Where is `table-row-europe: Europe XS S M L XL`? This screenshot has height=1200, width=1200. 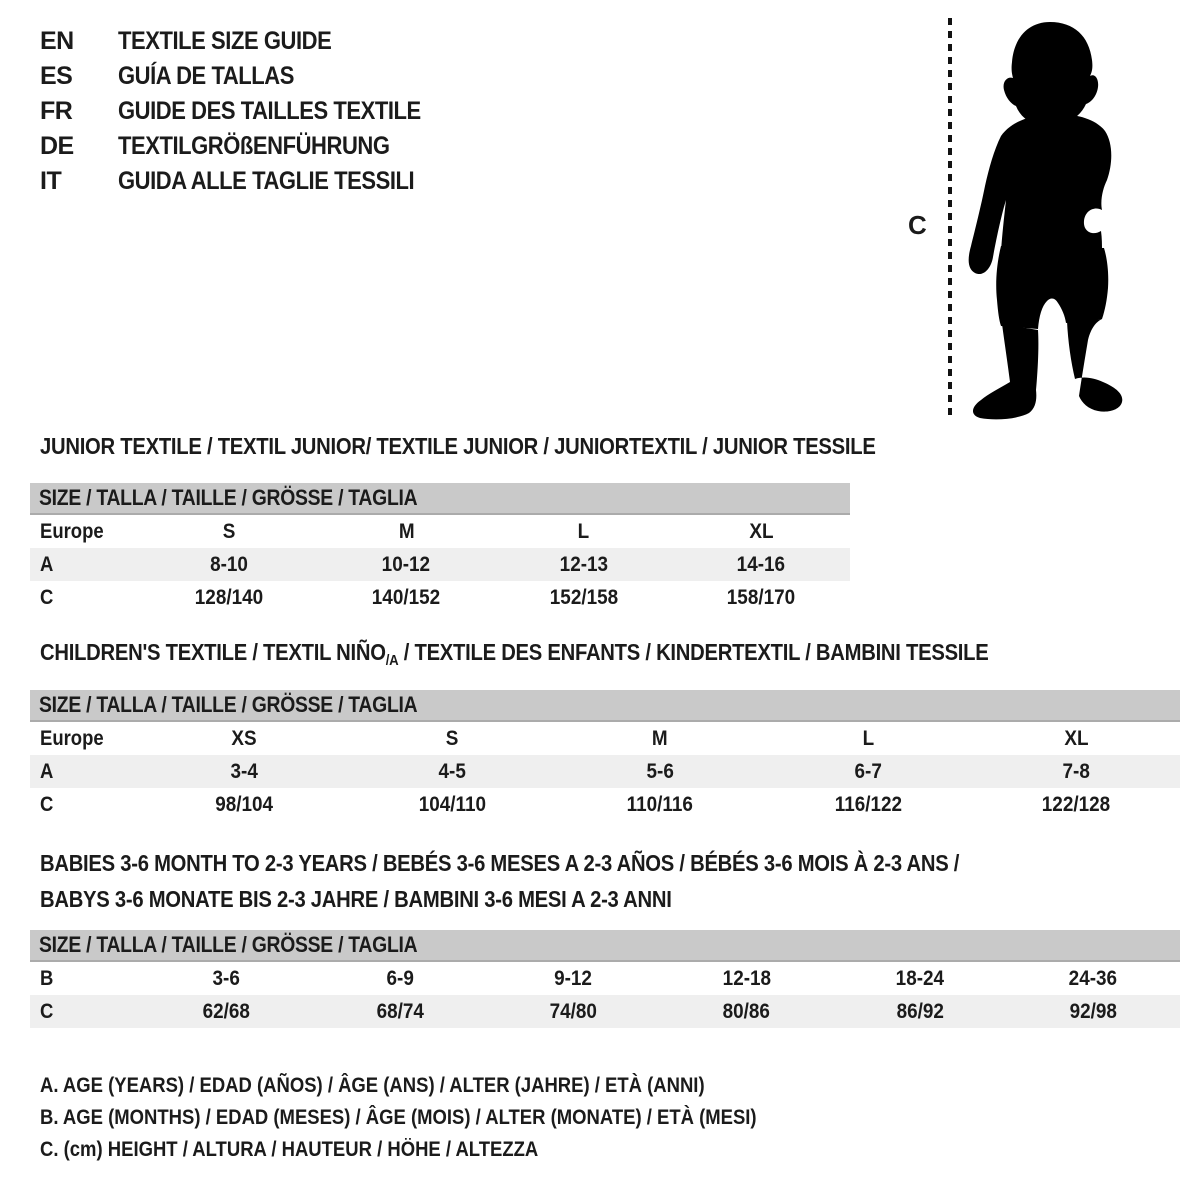
table-row-europe: Europe XS S M L XL is located at coordinates (605, 738).